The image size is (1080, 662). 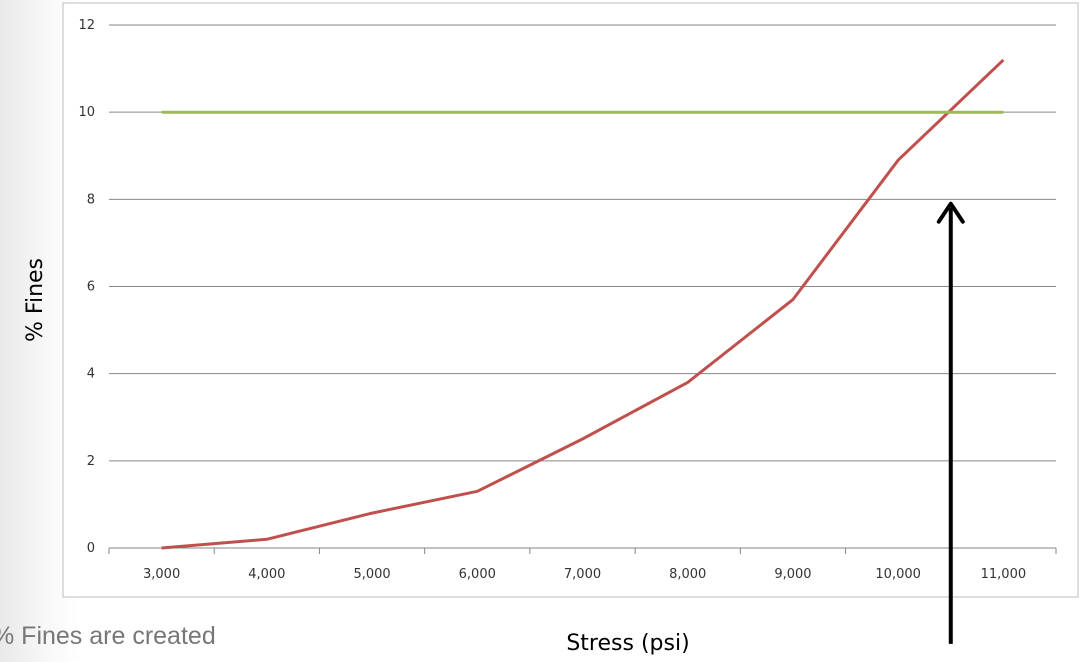 What do you see at coordinates (898, 574) in the screenshot?
I see `x-tick-label: 10,000` at bounding box center [898, 574].